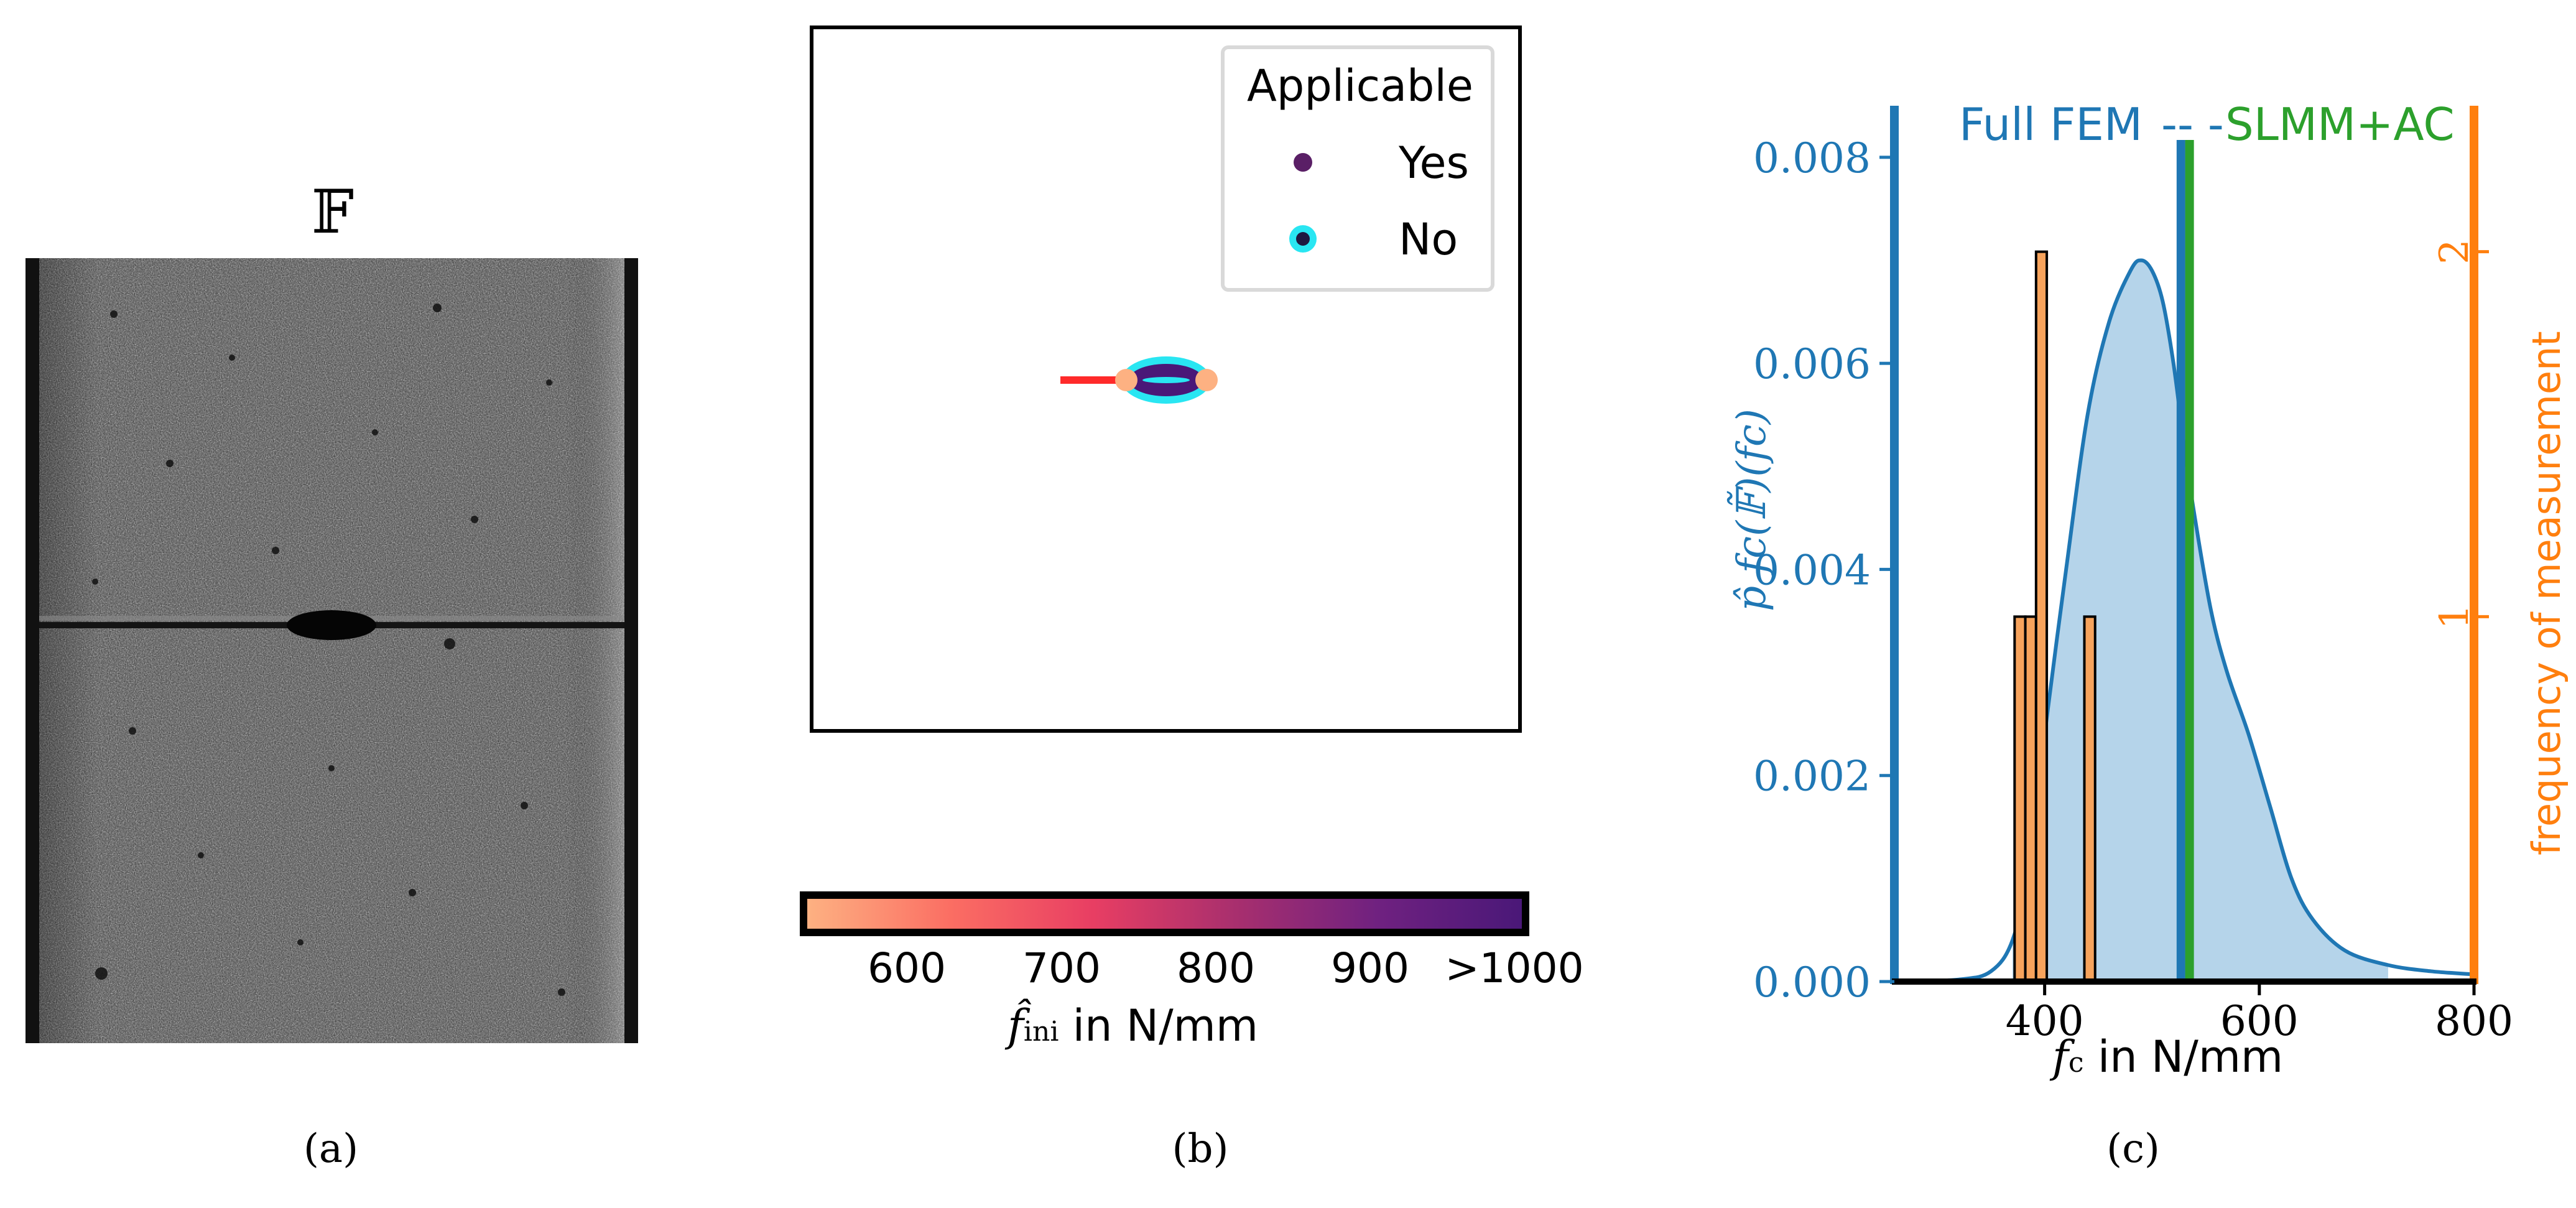  I want to click on y-left-axis-label-text: p̂ fc(𝔽̃)(fc), so click(1752, 510).